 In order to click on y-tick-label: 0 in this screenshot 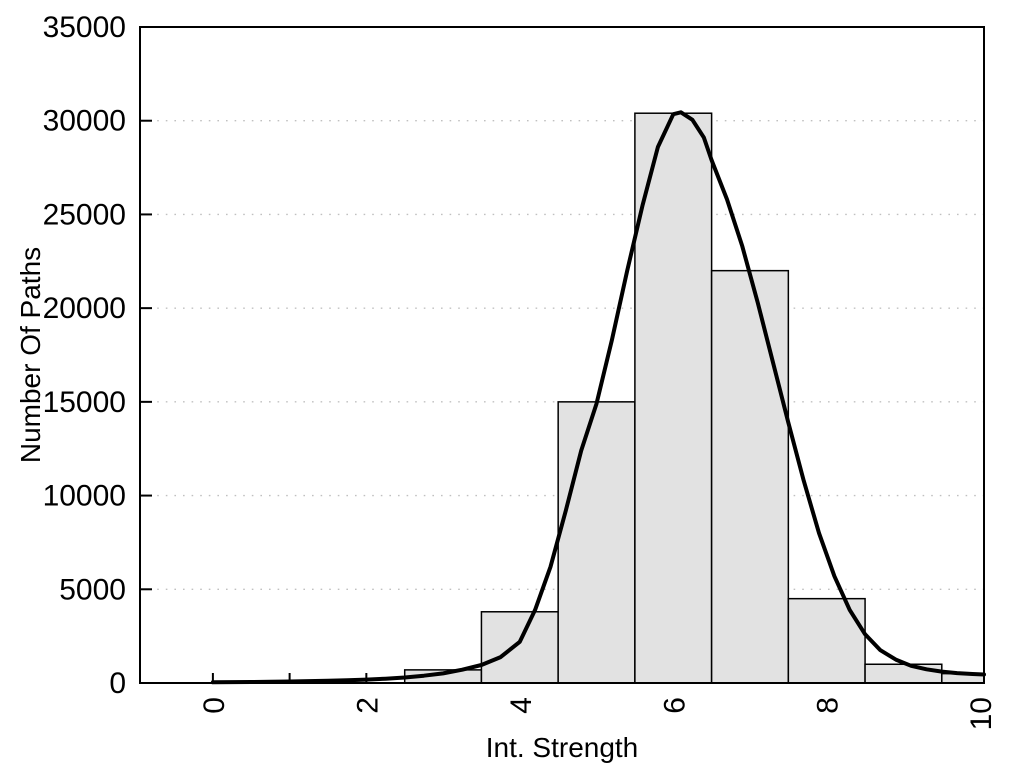, I will do `click(117, 683)`.